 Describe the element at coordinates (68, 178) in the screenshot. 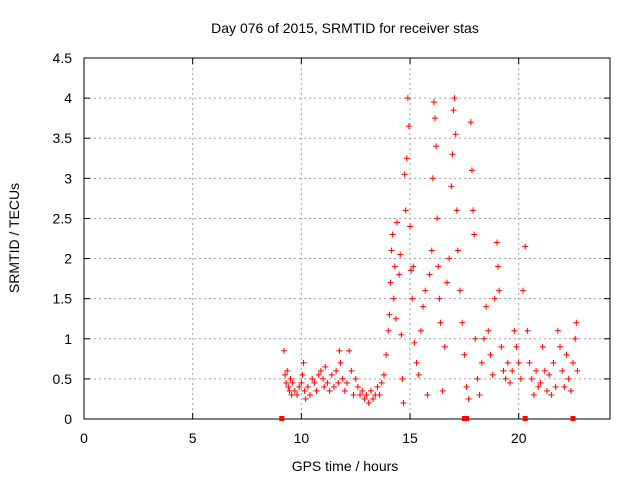

I see `y-tick-label: 3` at that location.